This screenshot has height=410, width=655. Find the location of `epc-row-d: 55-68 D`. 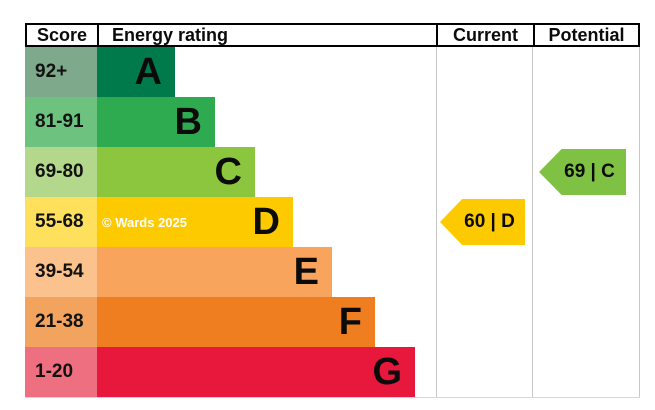

epc-row-d: 55-68 D is located at coordinates (332, 222).